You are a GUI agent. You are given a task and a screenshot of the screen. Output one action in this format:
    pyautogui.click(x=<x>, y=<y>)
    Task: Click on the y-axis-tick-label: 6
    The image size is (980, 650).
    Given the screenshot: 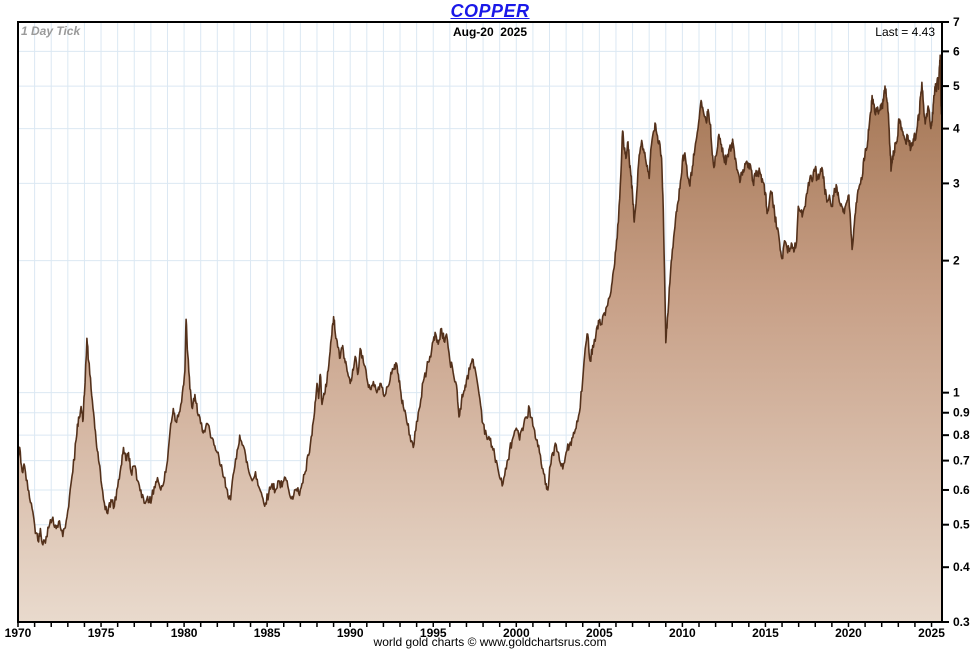 What is the action you would take?
    pyautogui.click(x=956, y=51)
    